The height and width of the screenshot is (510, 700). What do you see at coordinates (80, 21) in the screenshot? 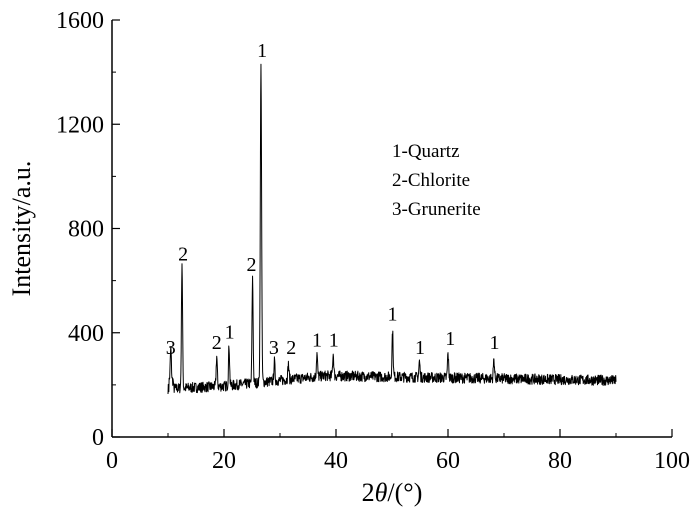
I see `y-tick-label: 1600` at bounding box center [80, 21].